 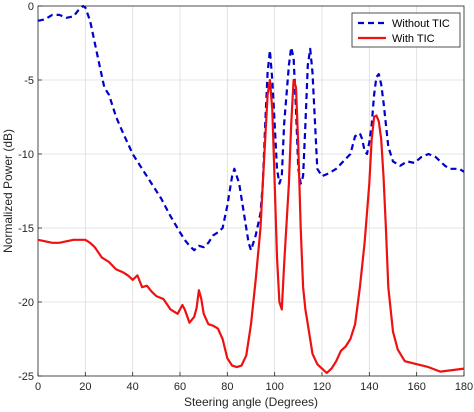 What do you see at coordinates (227, 387) in the screenshot?
I see `x-tick-label: 80` at bounding box center [227, 387].